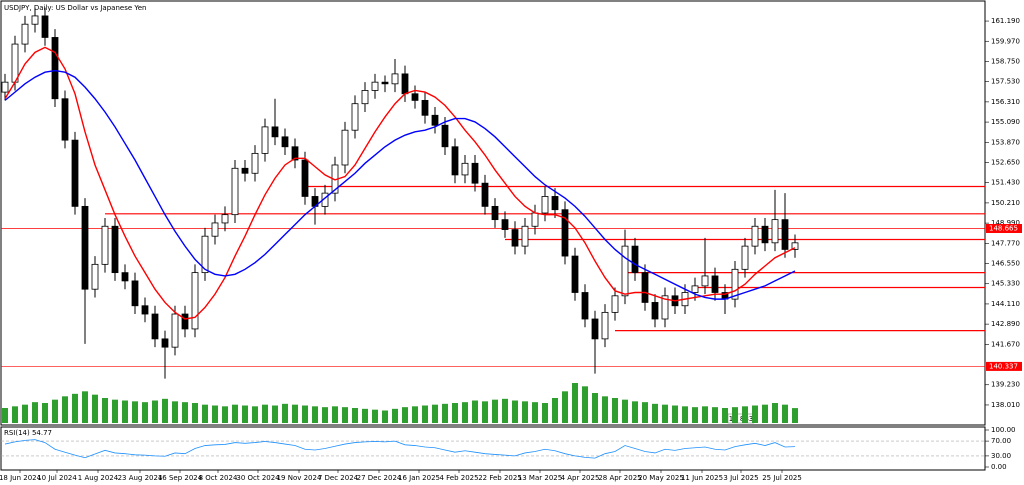  I want to click on chart-title: USDJPY, Daily: US Dollar vs Japanese Yen, so click(75, 8).